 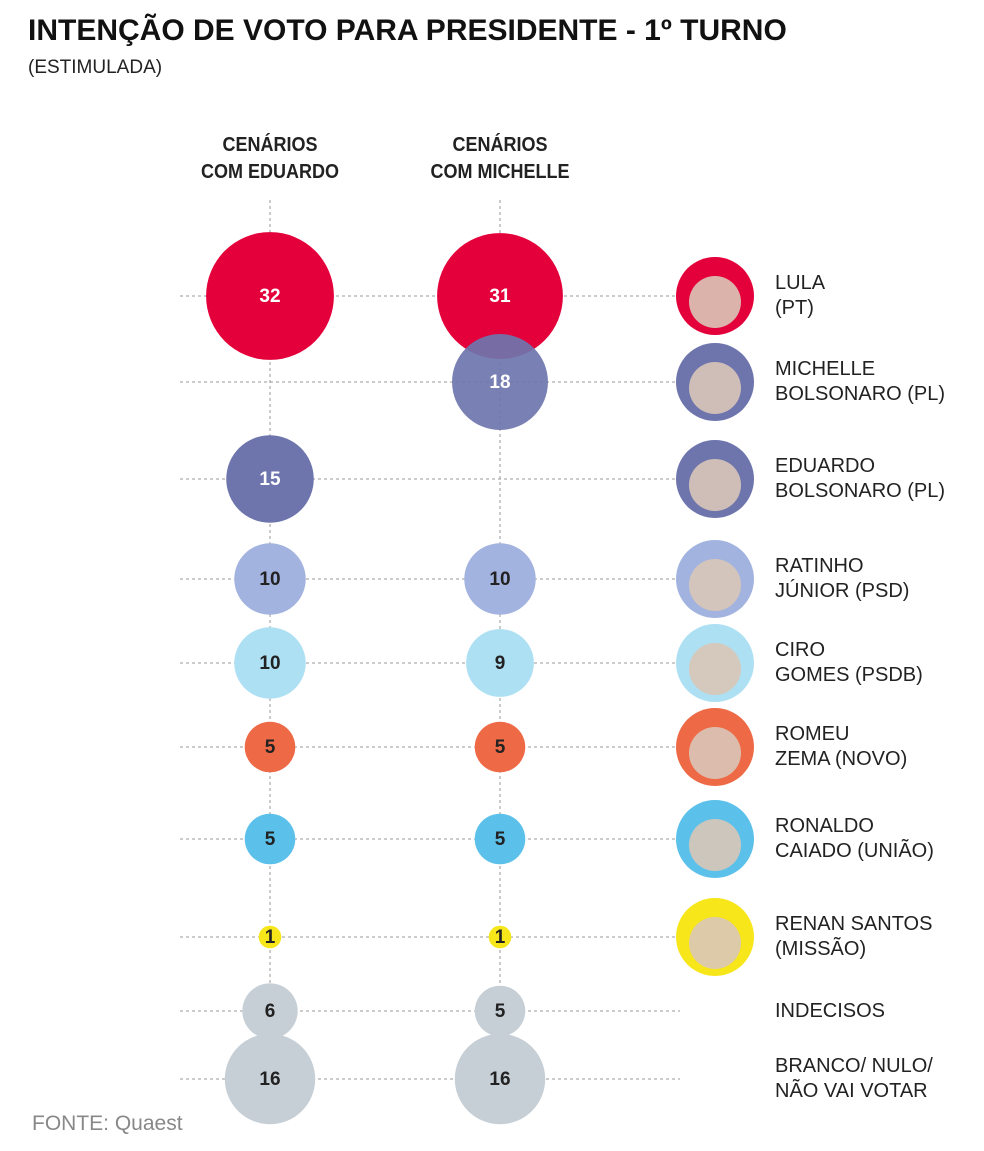 I want to click on chart-subtitle: (ESTIMULADA), so click(x=95, y=67).